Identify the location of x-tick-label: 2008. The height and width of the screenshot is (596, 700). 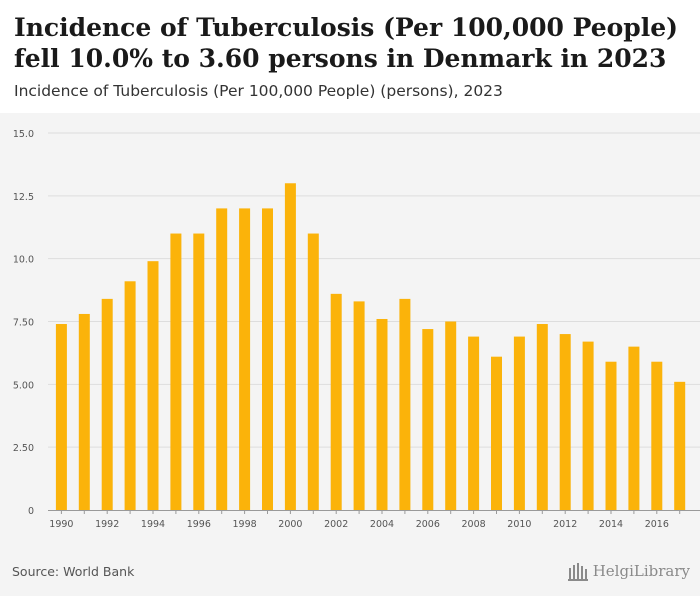
(474, 524).